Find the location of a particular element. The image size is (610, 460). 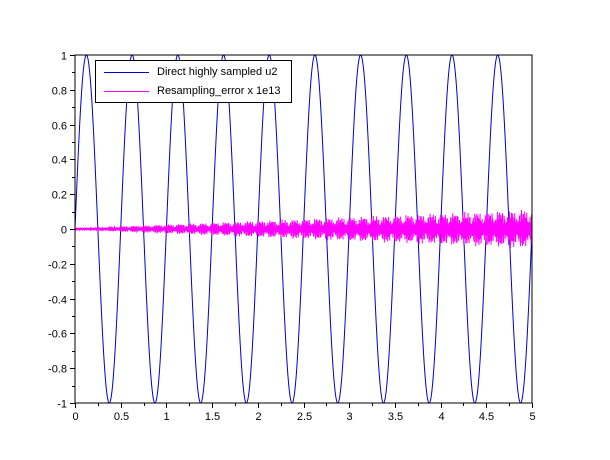

svg-text: 3 is located at coordinates (349, 417).